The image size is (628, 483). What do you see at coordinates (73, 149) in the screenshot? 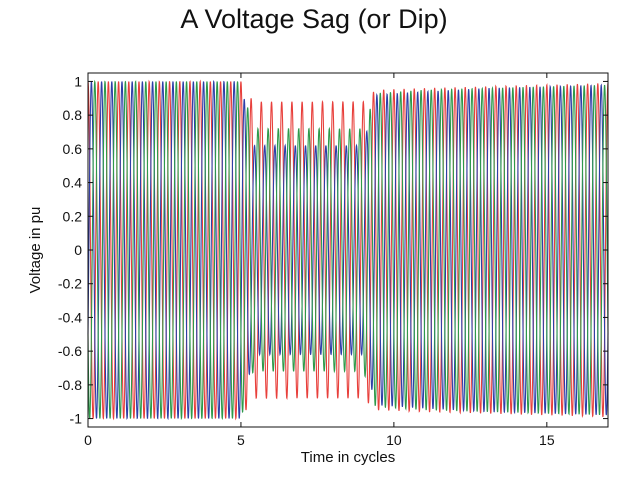
I see `y-tick-label: 0.6` at bounding box center [73, 149].